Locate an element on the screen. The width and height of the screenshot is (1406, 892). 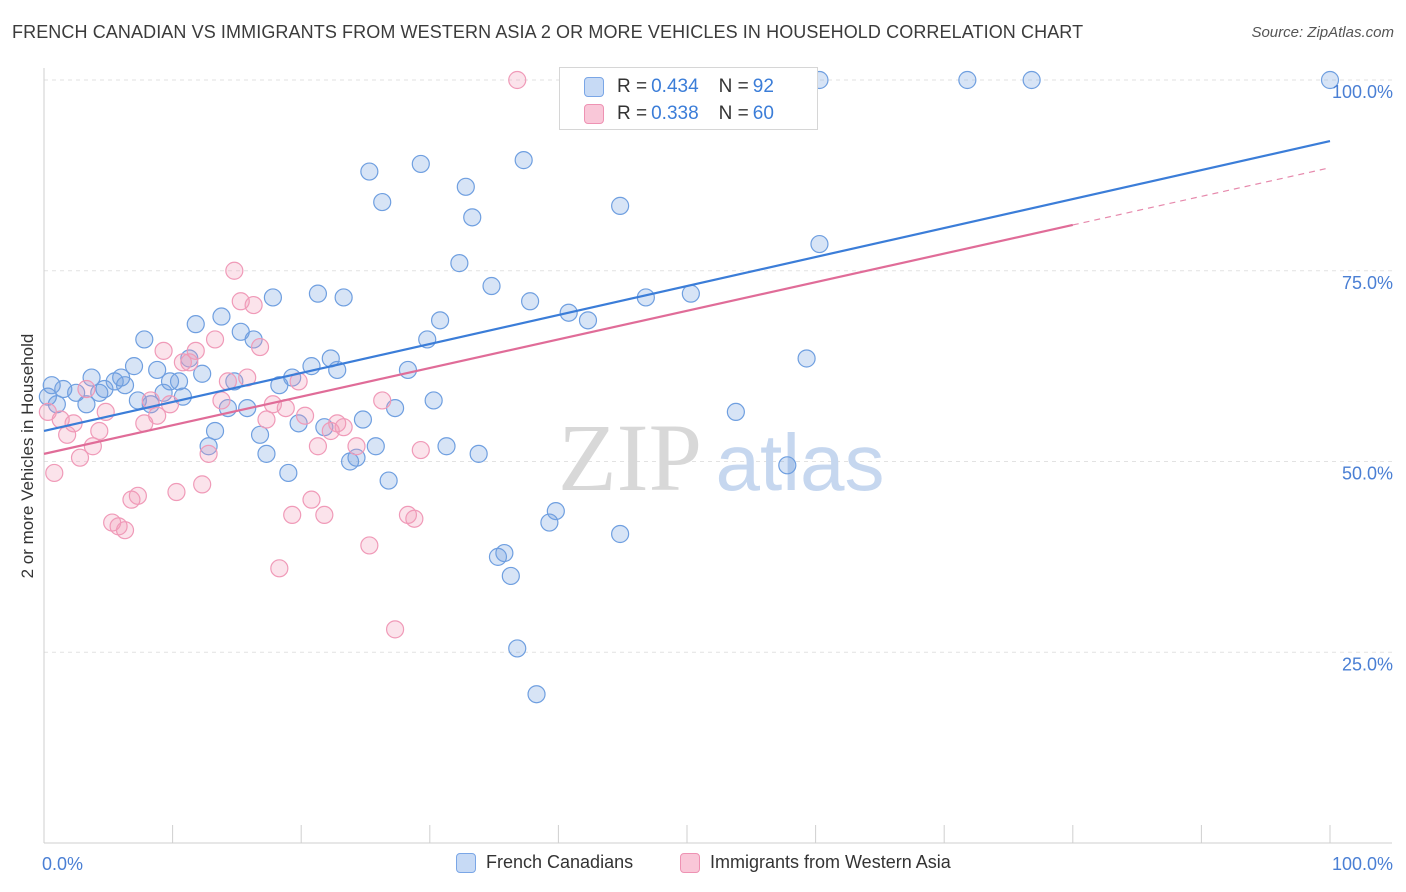
trend-line-western-asia-extension is located at coordinates (1201, 196).